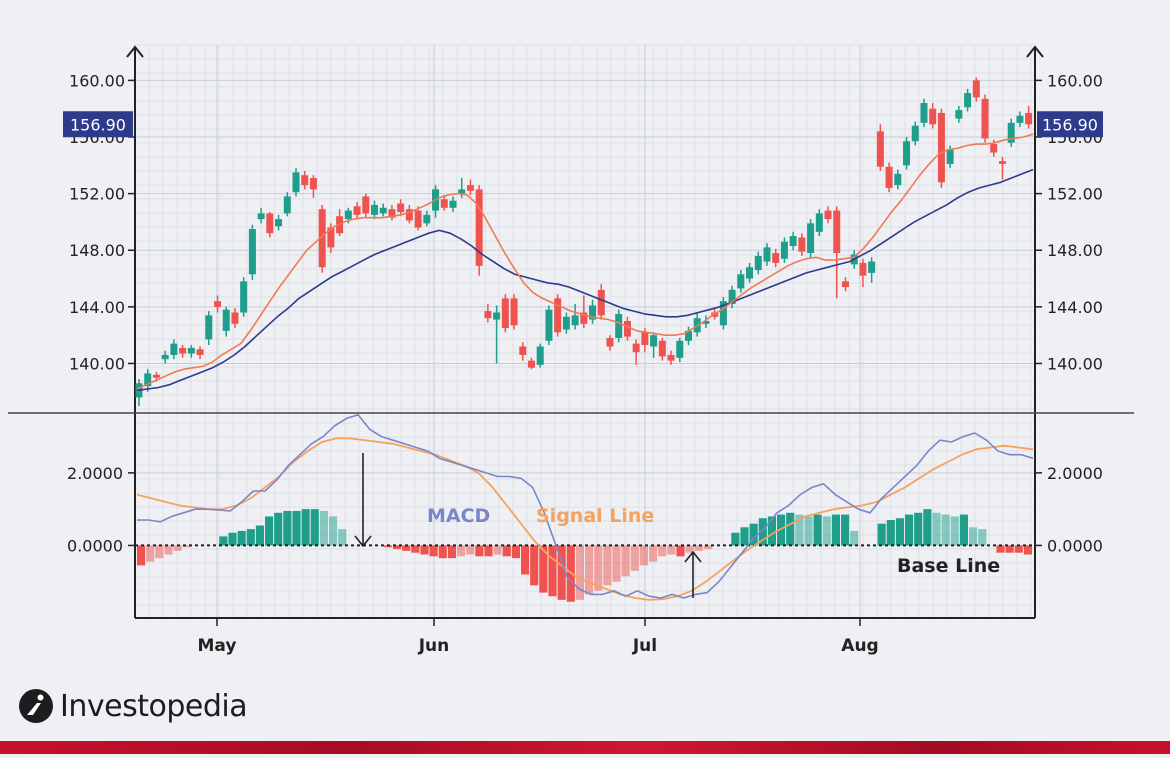 This screenshot has width=1170, height=758. I want to click on price-tick-label-left: 144.00, so click(97, 307).